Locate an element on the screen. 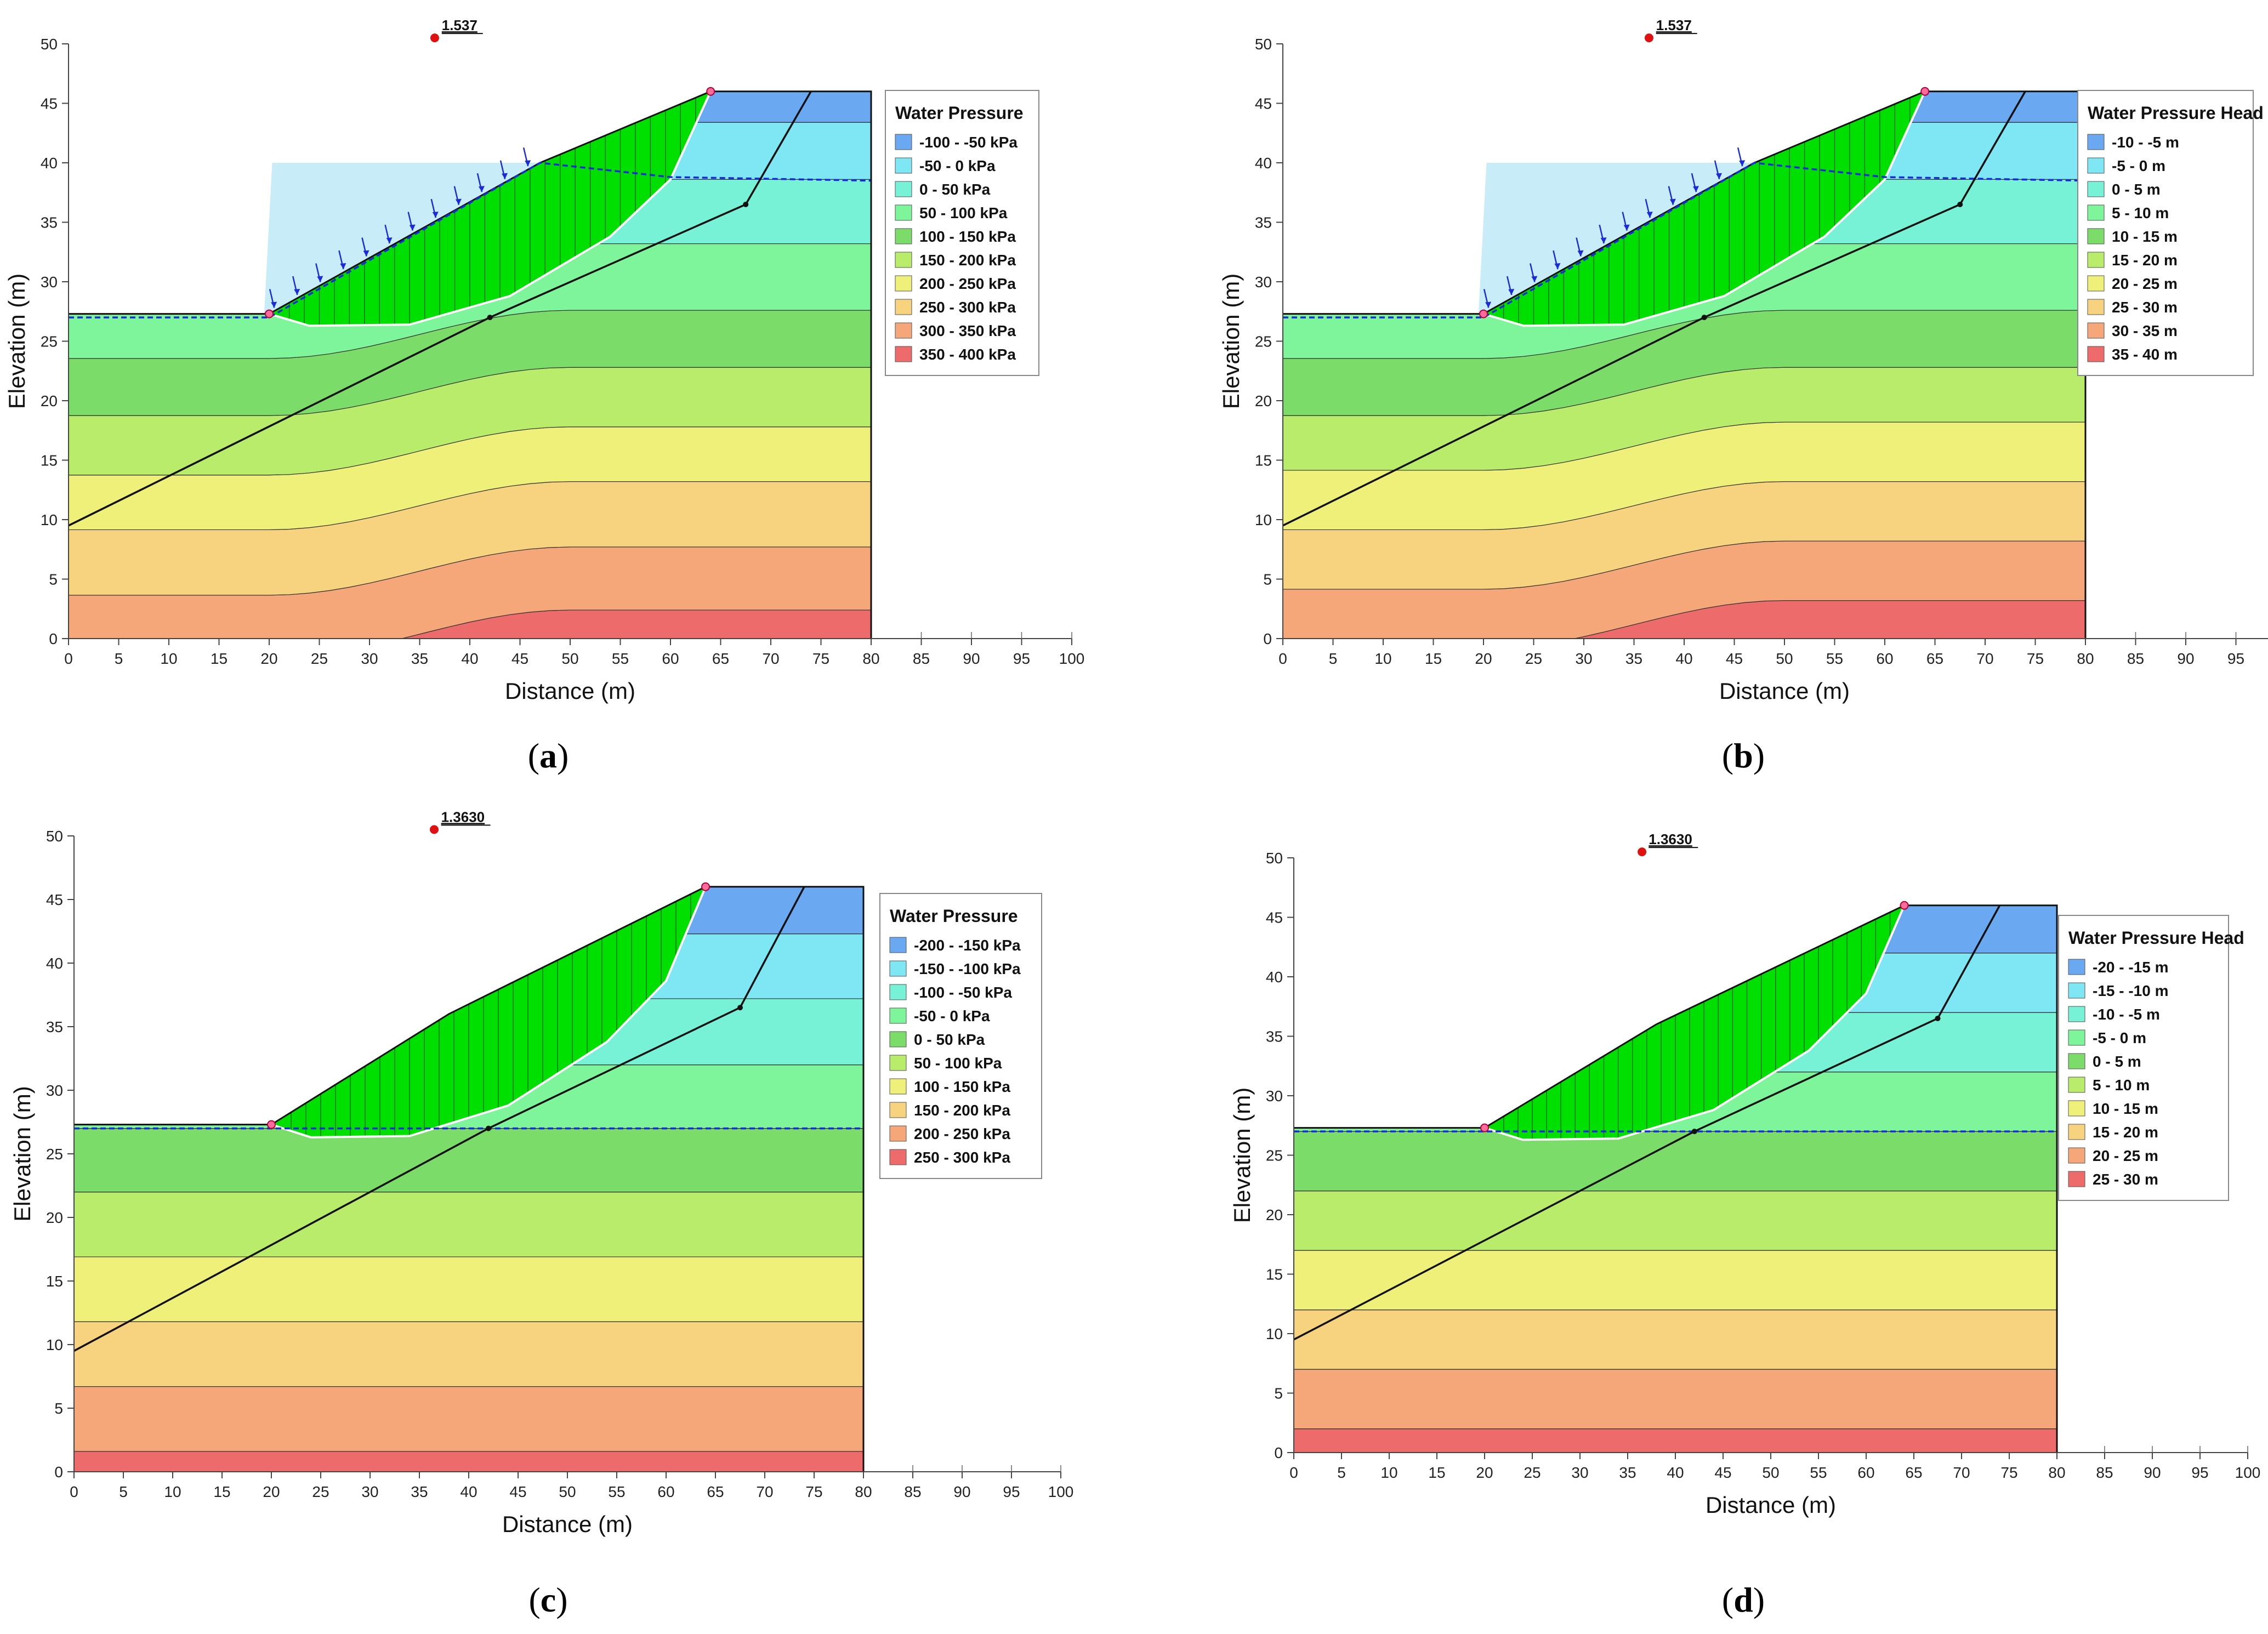  x-tick-label: 25 is located at coordinates (1532, 1472).